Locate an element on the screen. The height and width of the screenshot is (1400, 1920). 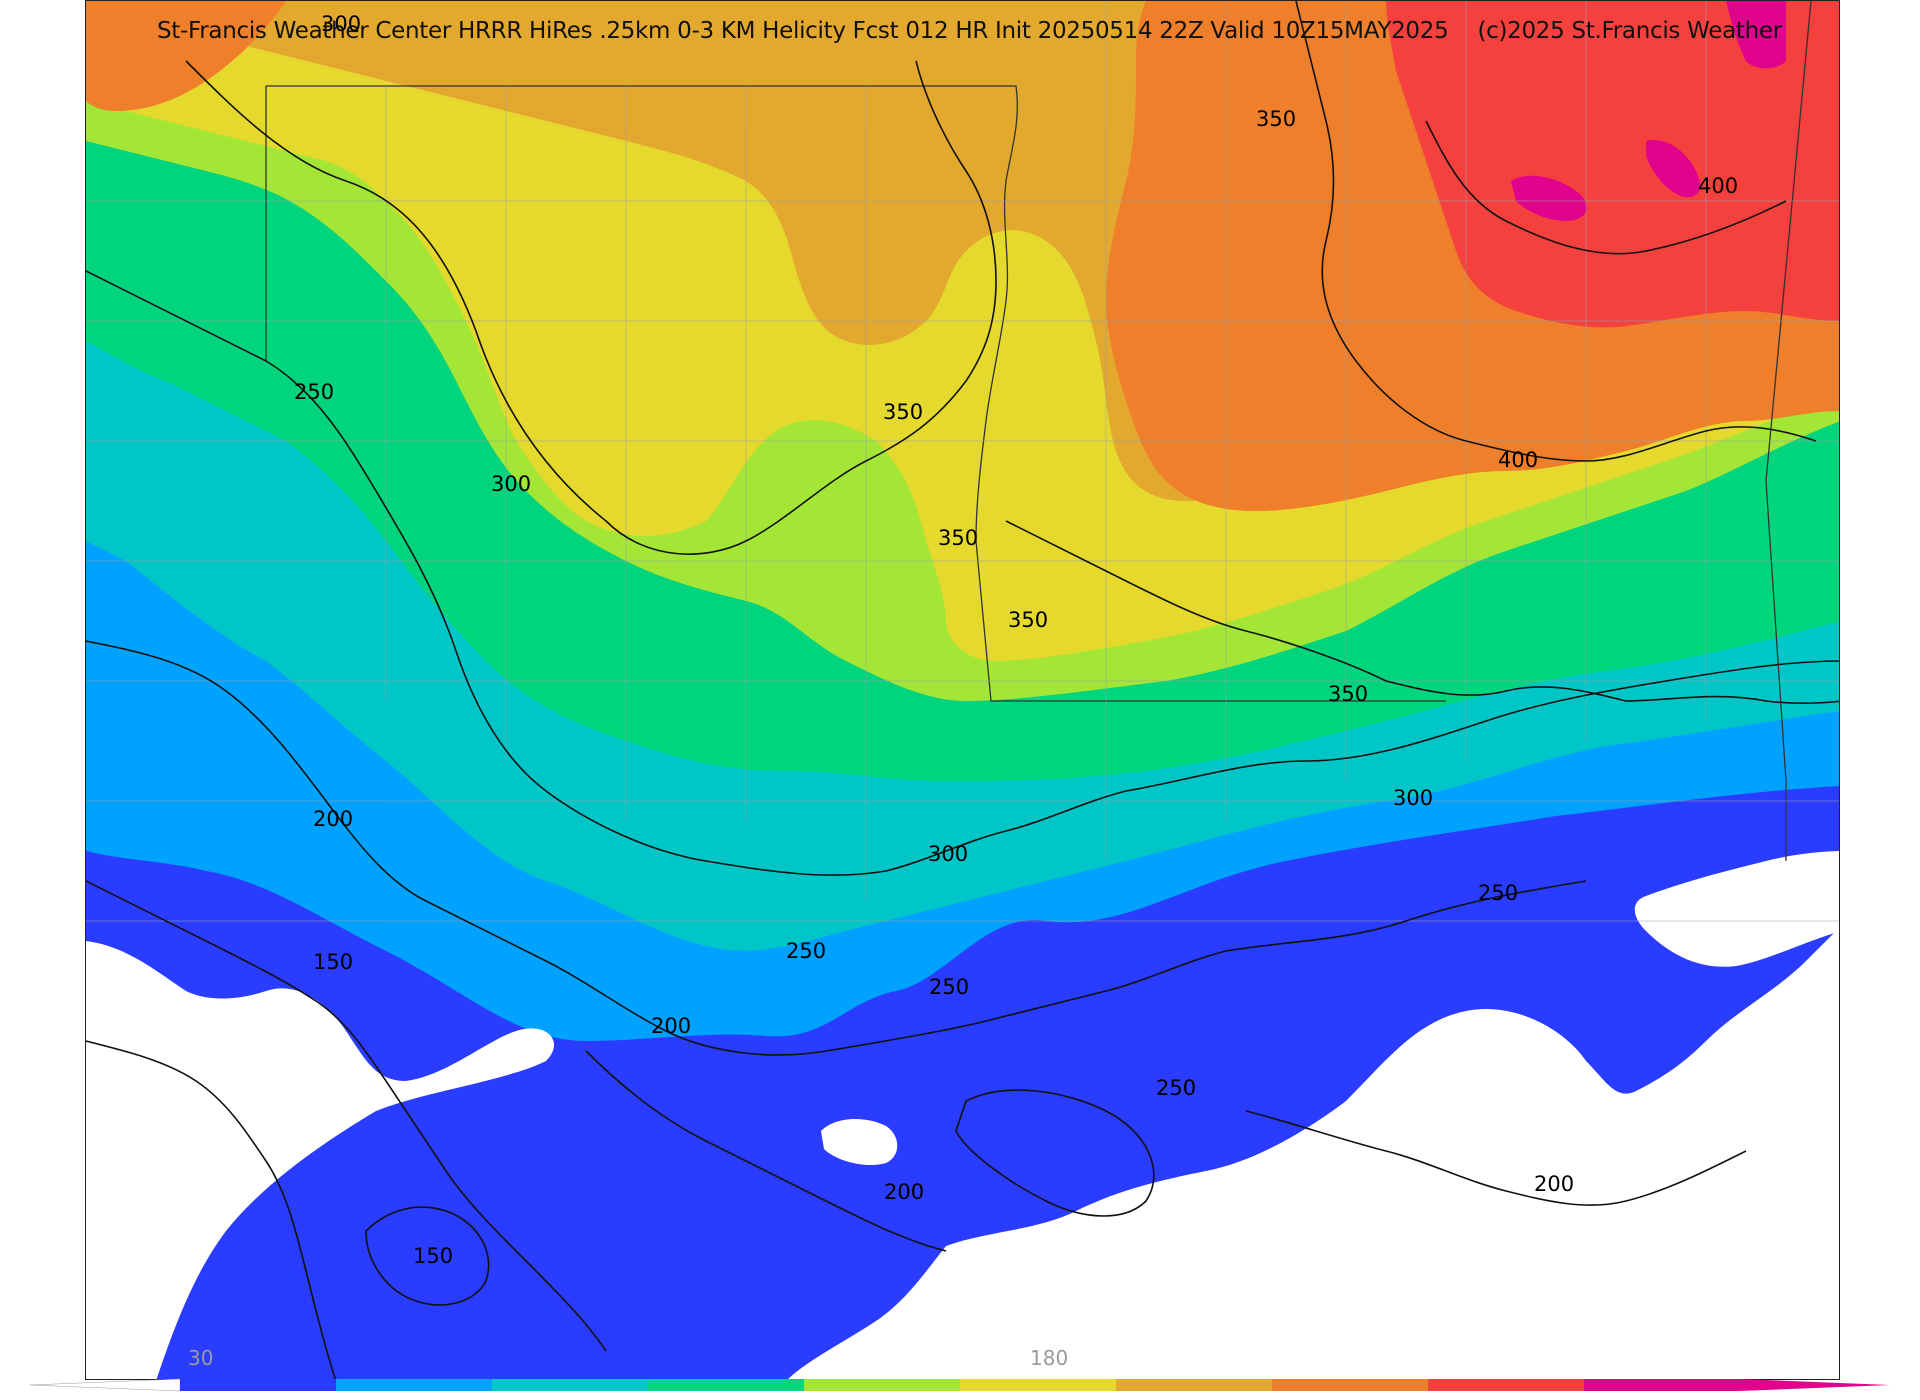
colorbar-tick-low: 30 is located at coordinates (201, 1358).